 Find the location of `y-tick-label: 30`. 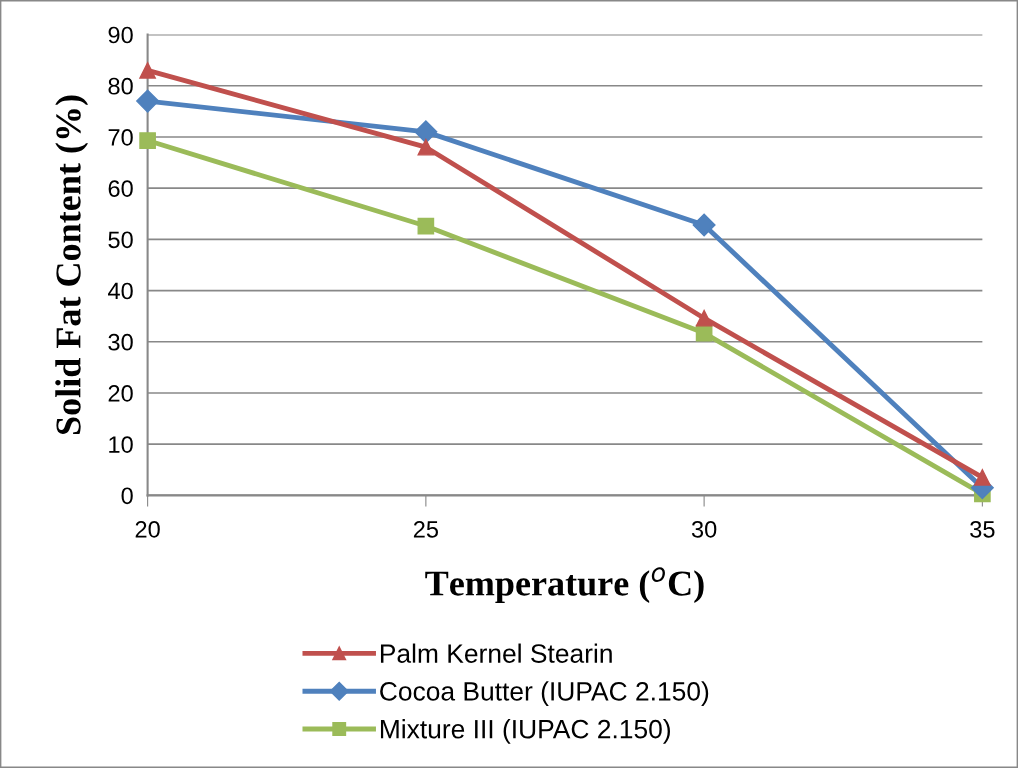

y-tick-label: 30 is located at coordinates (120, 342).